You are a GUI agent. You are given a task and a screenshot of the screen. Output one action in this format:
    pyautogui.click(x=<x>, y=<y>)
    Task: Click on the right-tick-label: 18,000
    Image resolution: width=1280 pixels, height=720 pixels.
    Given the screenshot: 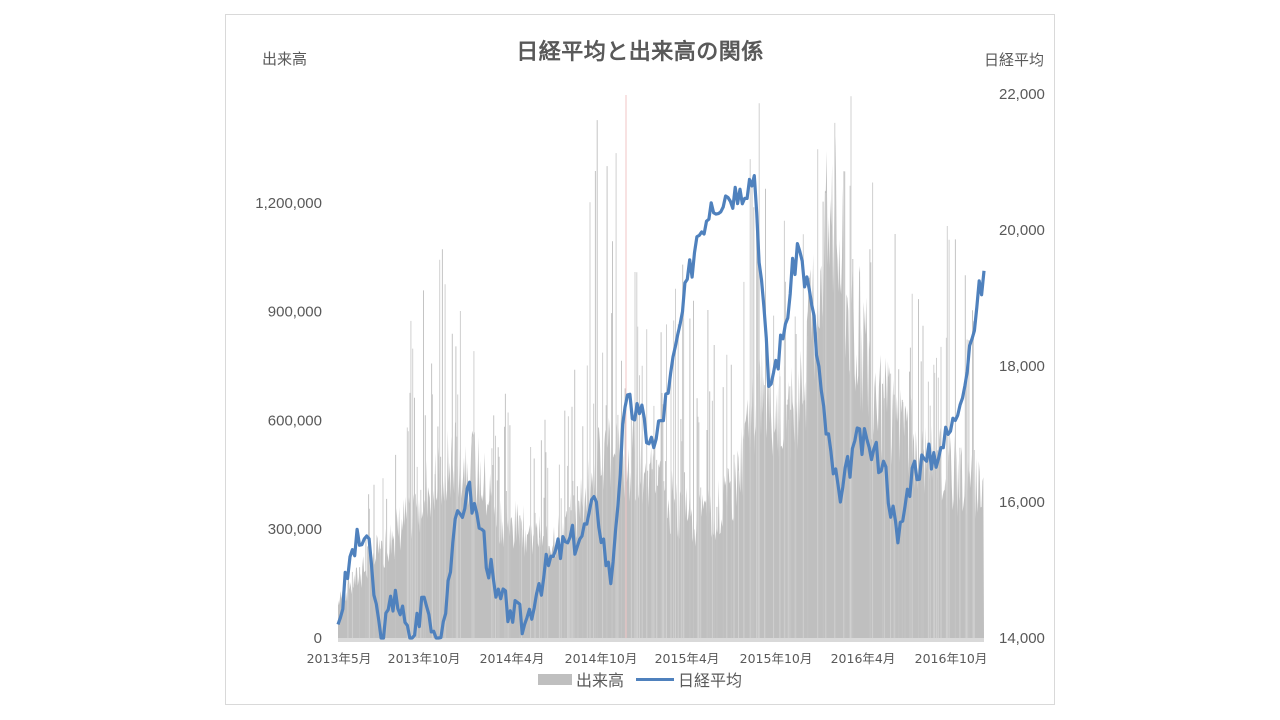 What is the action you would take?
    pyautogui.click(x=1022, y=366)
    